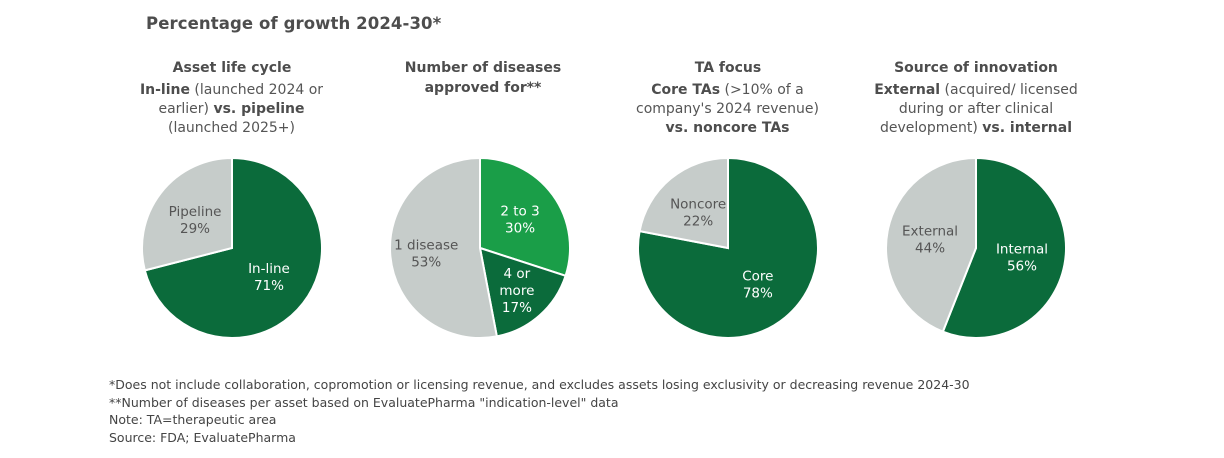 Image resolution: width=1224 pixels, height=458 pixels. I want to click on slice-label: Noncore, so click(698, 204).